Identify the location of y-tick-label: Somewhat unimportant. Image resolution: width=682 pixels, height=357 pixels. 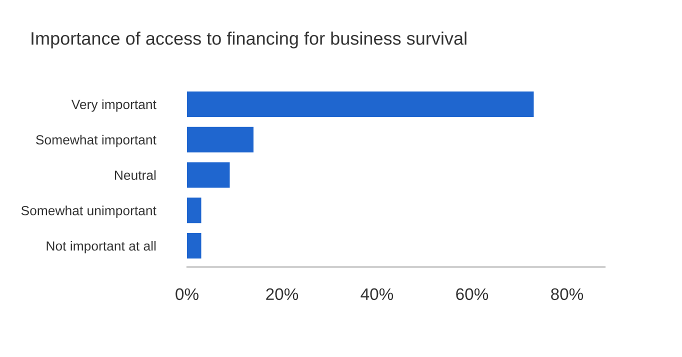
(88, 212).